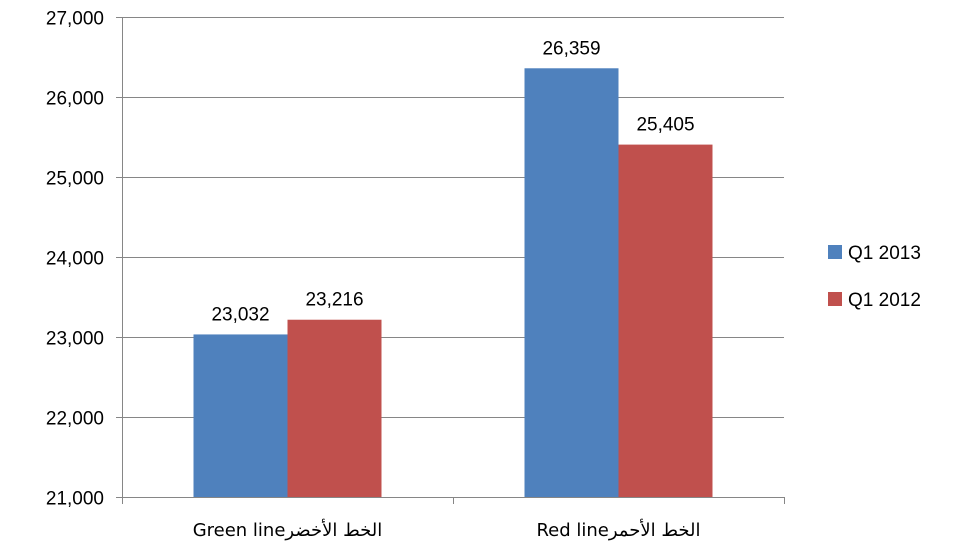 Image resolution: width=954 pixels, height=547 pixels. What do you see at coordinates (75, 179) in the screenshot?
I see `y-tick-label: 25,000` at bounding box center [75, 179].